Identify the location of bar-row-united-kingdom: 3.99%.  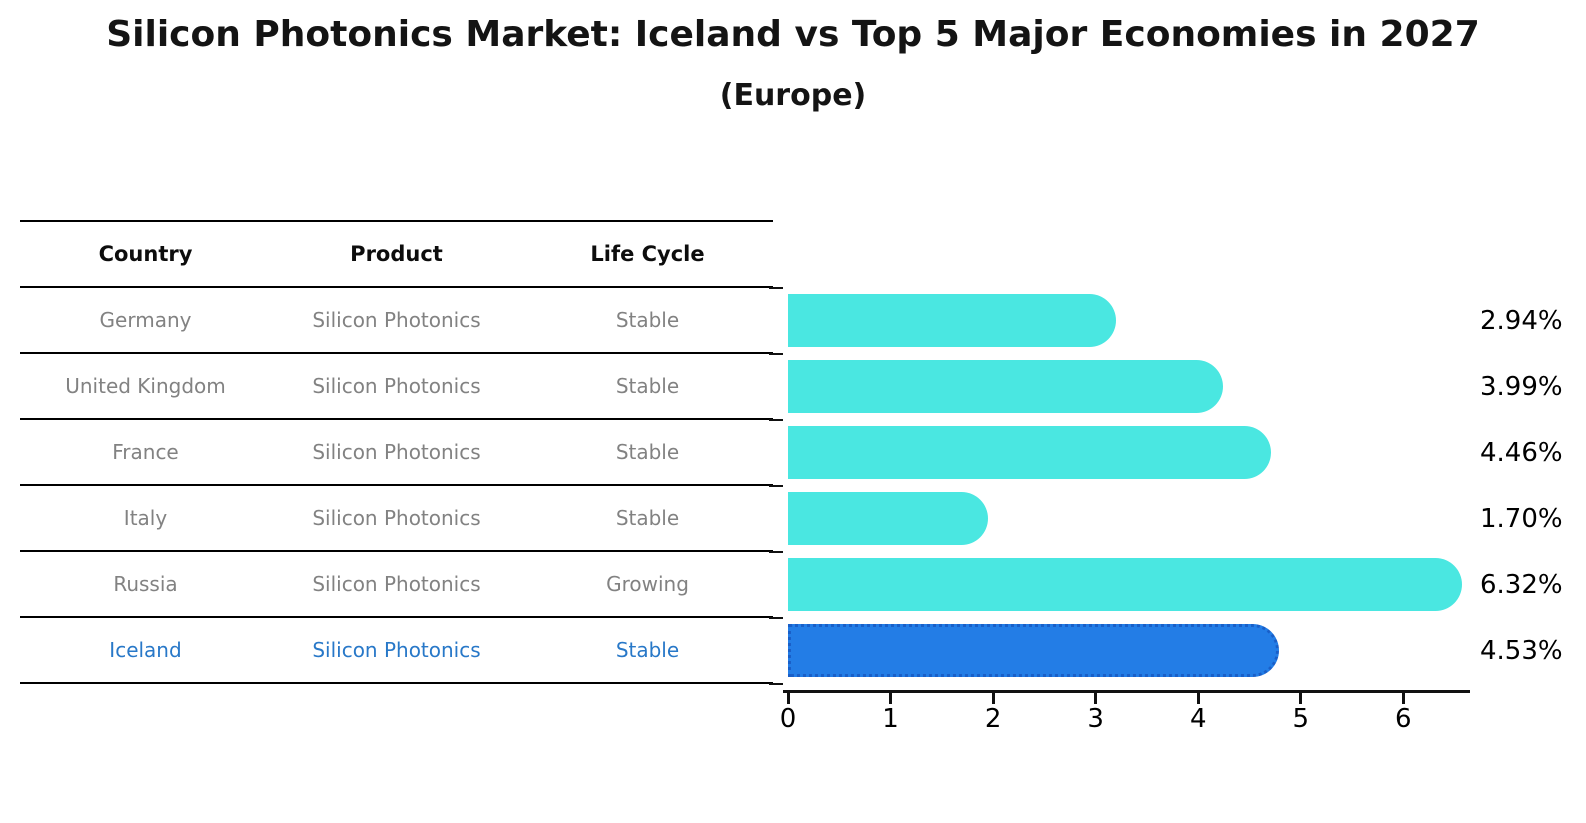
(1187, 387).